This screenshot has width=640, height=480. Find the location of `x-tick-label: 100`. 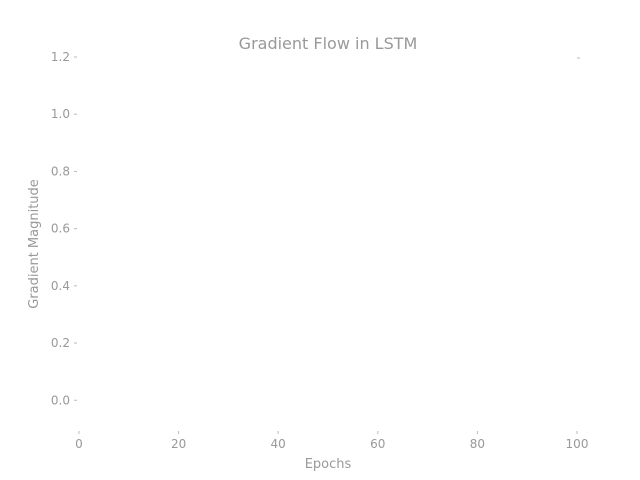

x-tick-label: 100 is located at coordinates (577, 444).